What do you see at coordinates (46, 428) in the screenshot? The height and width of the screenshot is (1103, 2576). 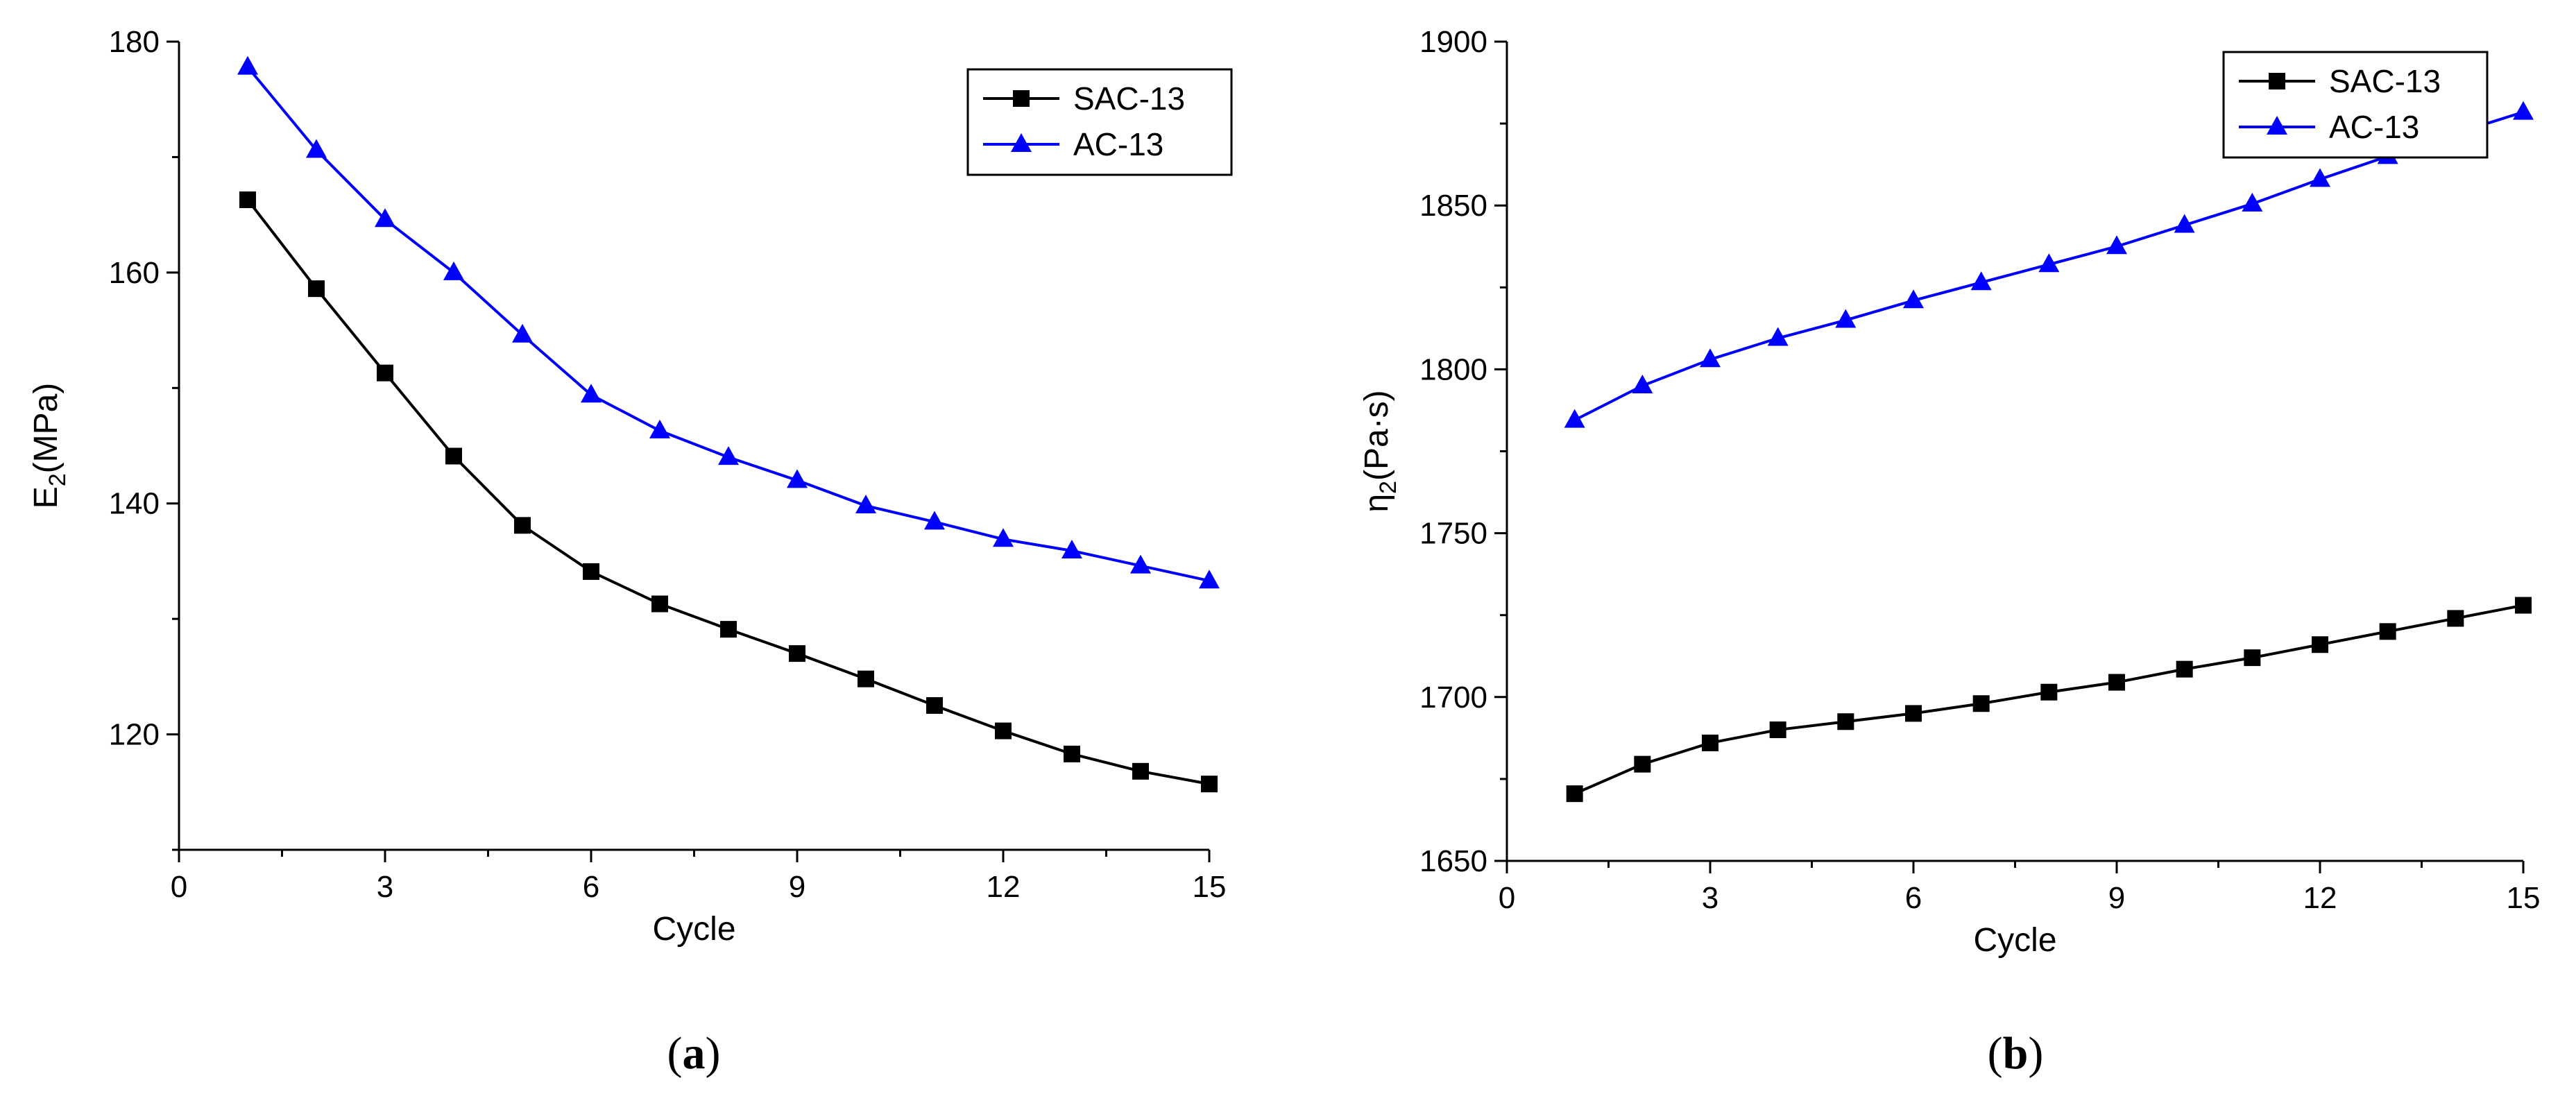 I see `y-axis-title-unit: (MPa)` at bounding box center [46, 428].